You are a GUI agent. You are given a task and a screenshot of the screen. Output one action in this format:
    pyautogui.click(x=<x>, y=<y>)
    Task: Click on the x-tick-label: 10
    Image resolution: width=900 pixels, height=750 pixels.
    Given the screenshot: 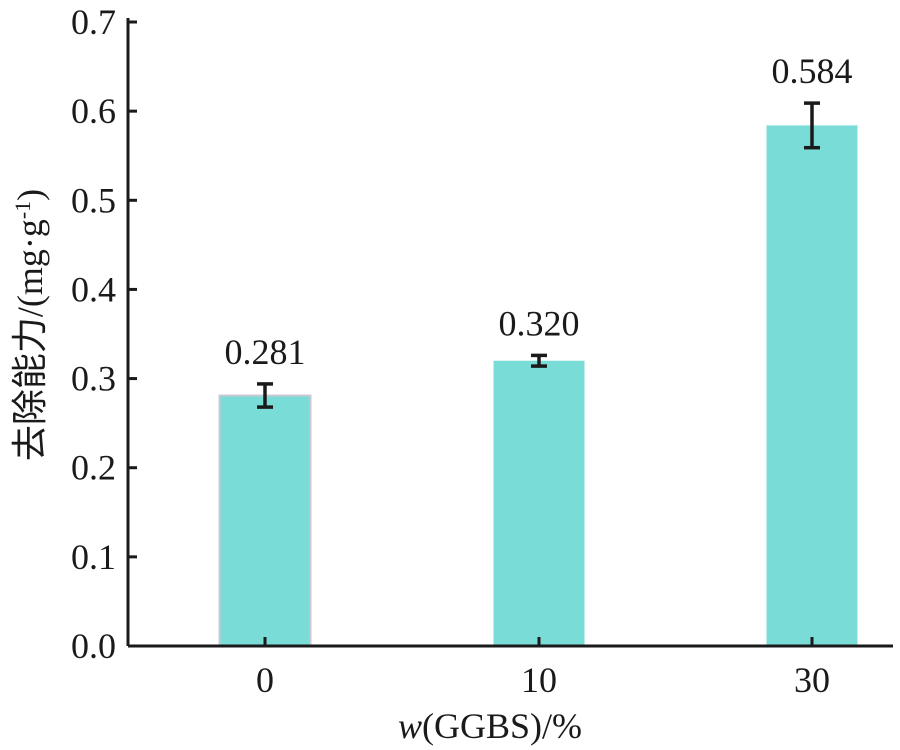 What is the action you would take?
    pyautogui.click(x=539, y=680)
    